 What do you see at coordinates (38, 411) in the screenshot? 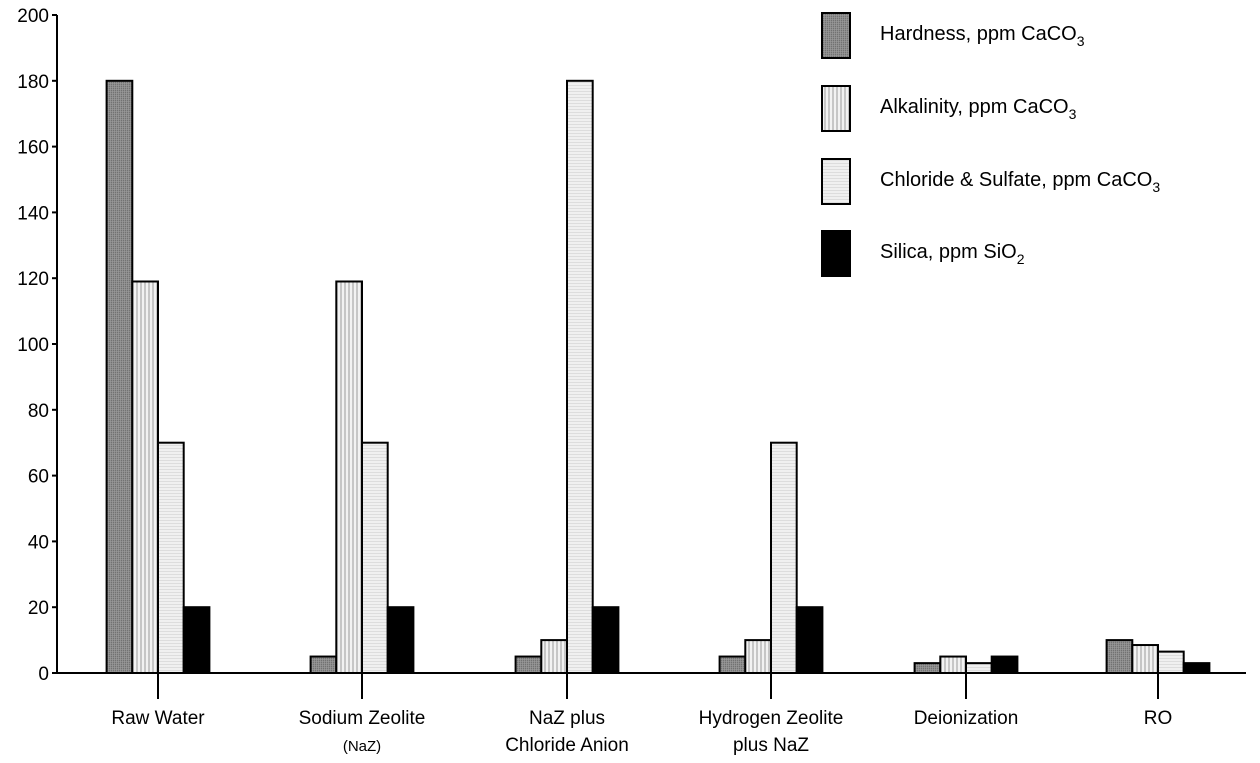
I see `y-tick-label: 80` at bounding box center [38, 411].